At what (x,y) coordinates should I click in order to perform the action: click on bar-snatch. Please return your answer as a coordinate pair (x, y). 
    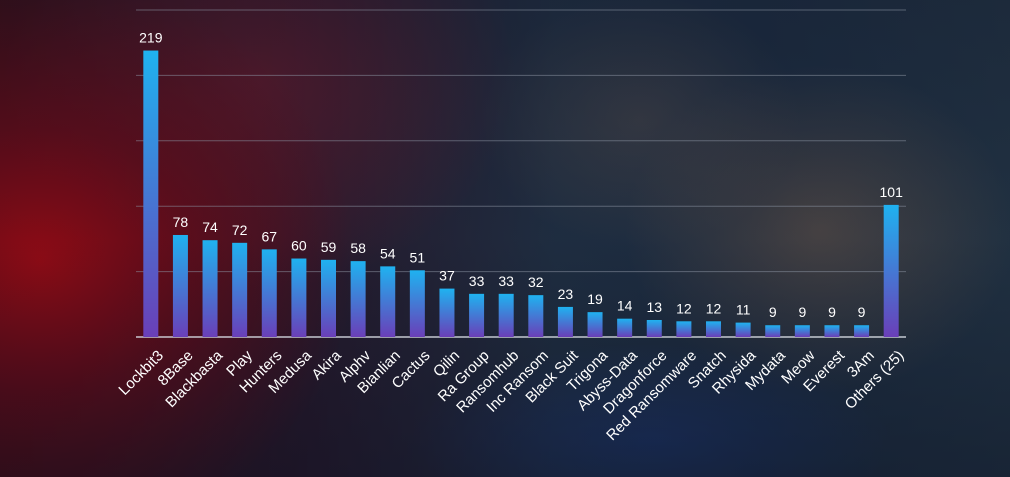
    Looking at the image, I should click on (713, 329).